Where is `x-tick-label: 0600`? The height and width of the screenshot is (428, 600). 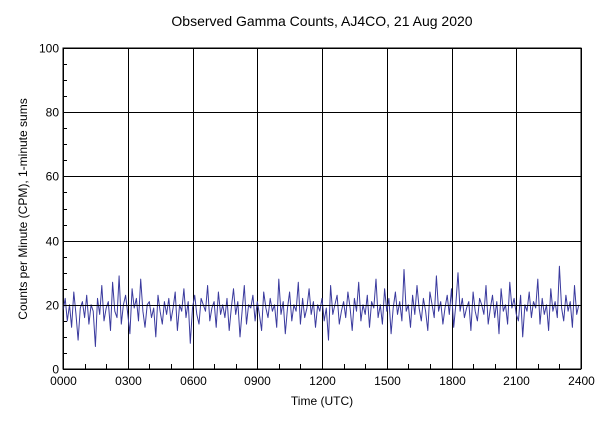 x-tick-label: 0600 is located at coordinates (193, 381).